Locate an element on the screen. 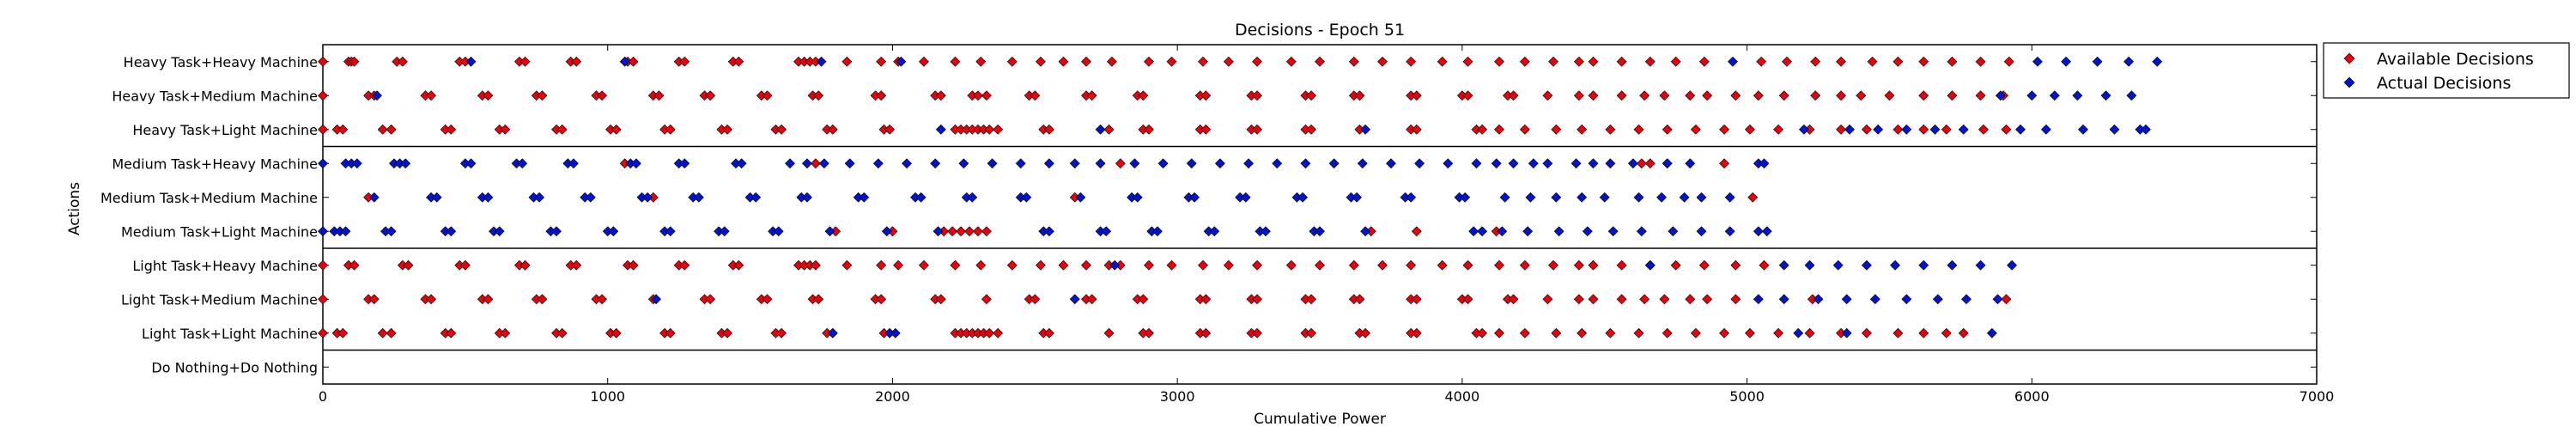 Image resolution: width=2576 pixels, height=433 pixels. legend-label: Actual Decisions is located at coordinates (2444, 83).